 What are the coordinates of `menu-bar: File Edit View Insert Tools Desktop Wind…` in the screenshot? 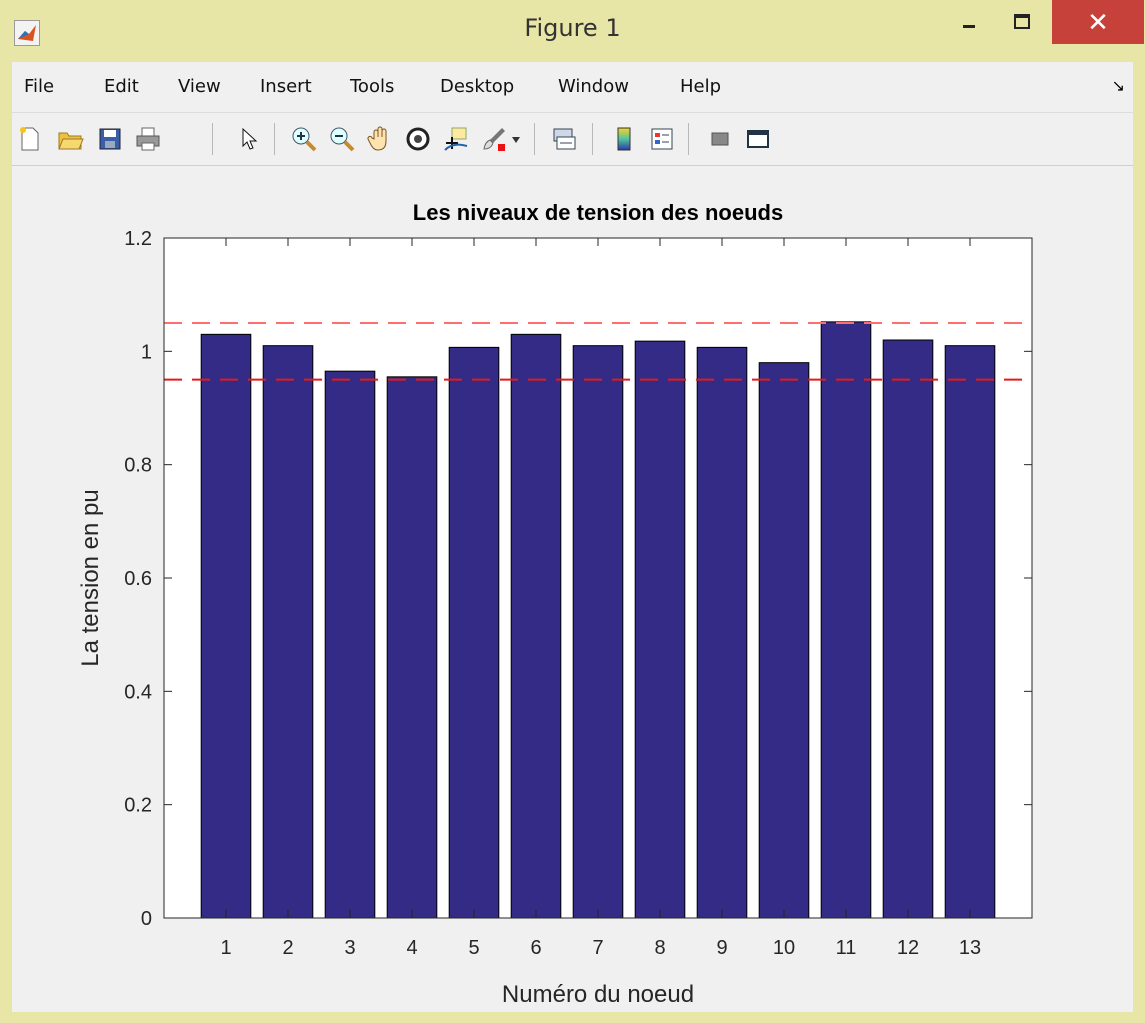 It's located at (572, 87).